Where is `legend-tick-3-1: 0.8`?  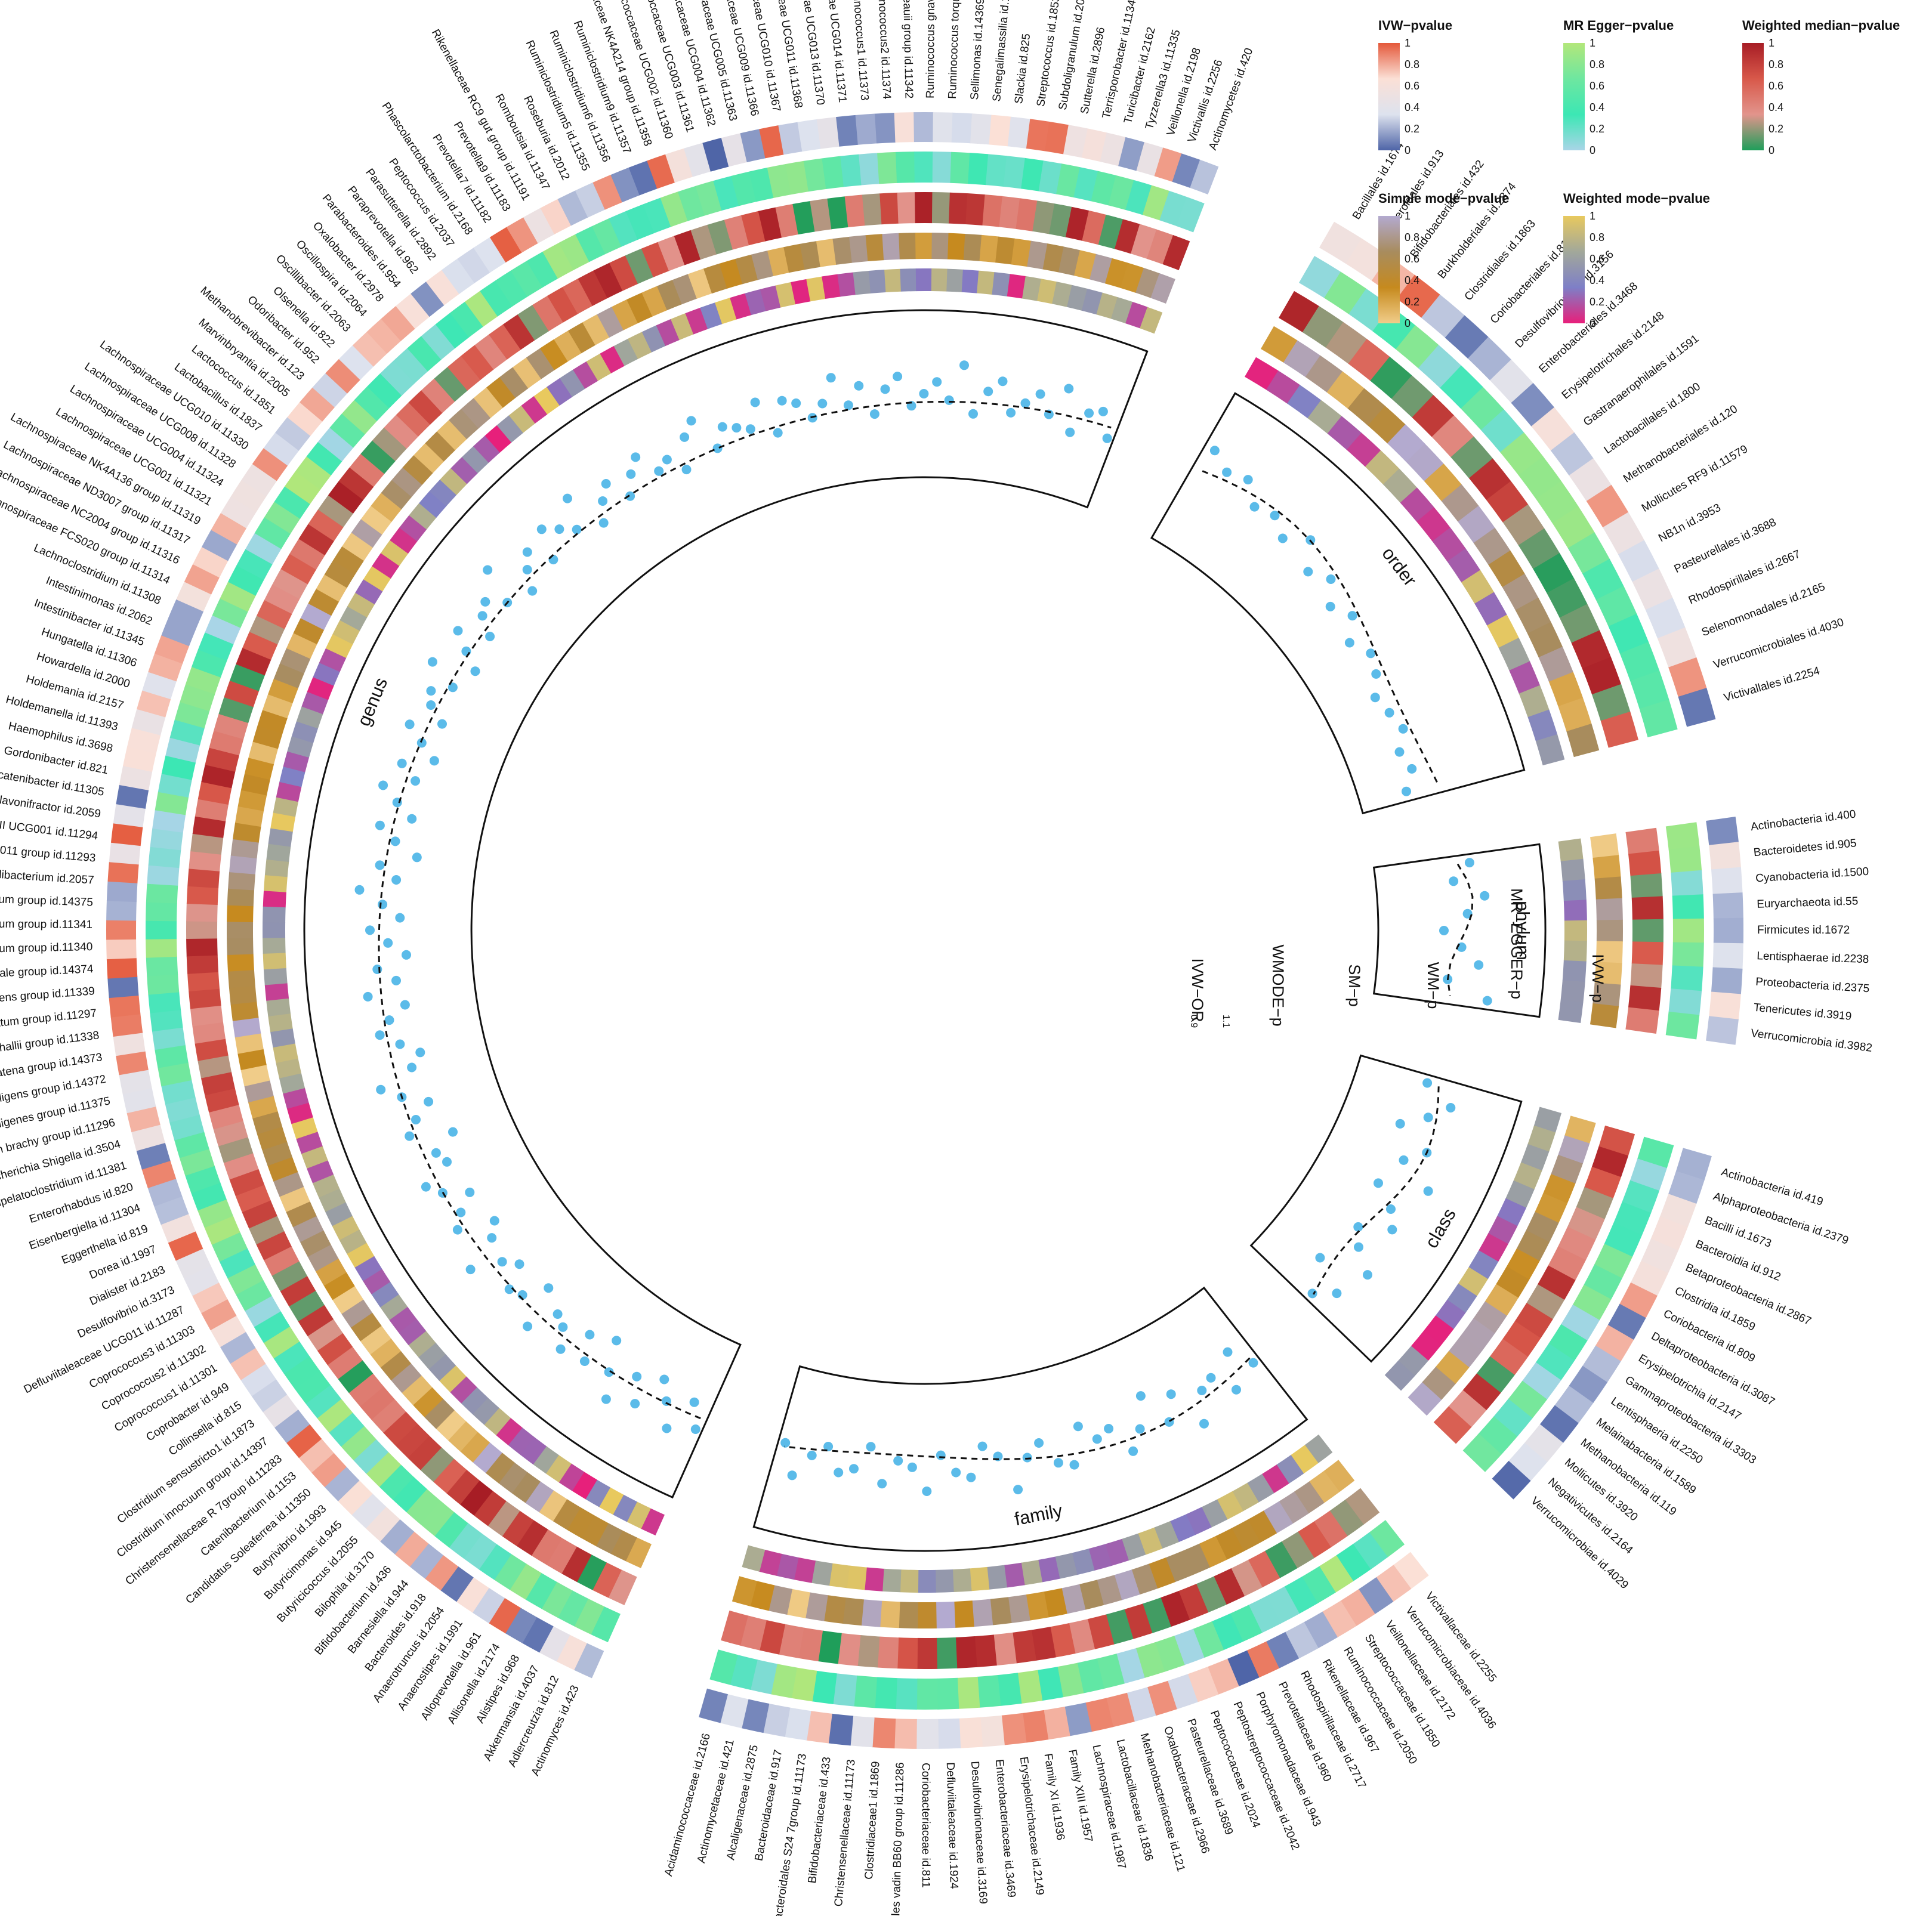 legend-tick-3-1: 0.8 is located at coordinates (1412, 237).